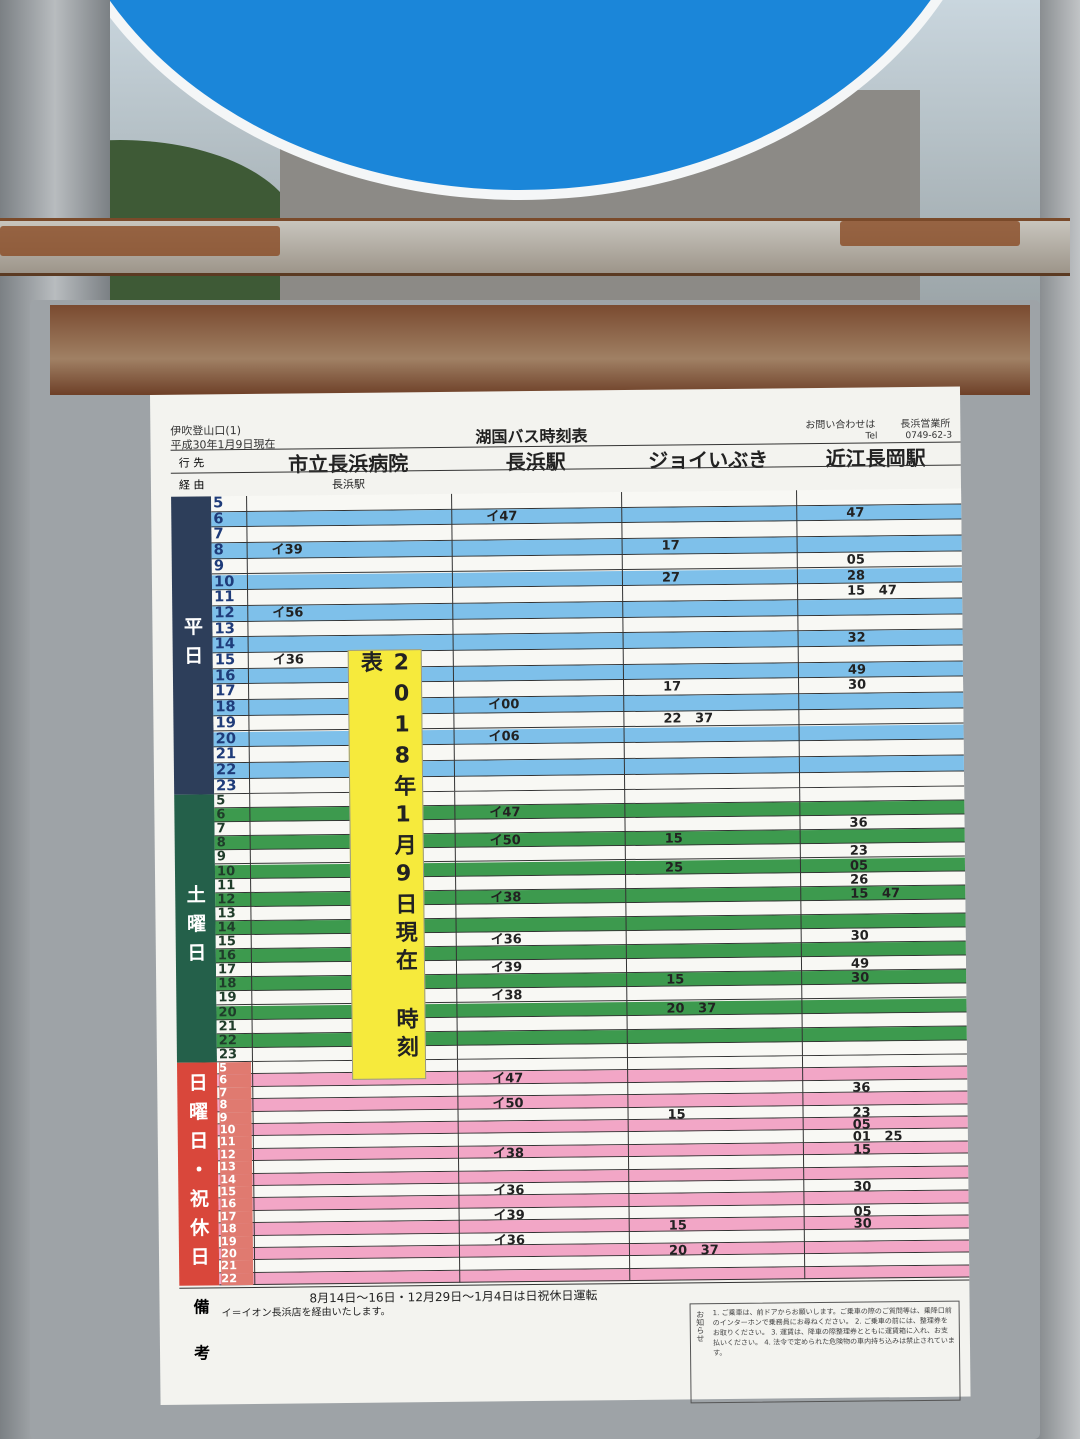 This screenshot has height=1439, width=1080. I want to click on via-nagahama: 長浜駅, so click(348, 484).